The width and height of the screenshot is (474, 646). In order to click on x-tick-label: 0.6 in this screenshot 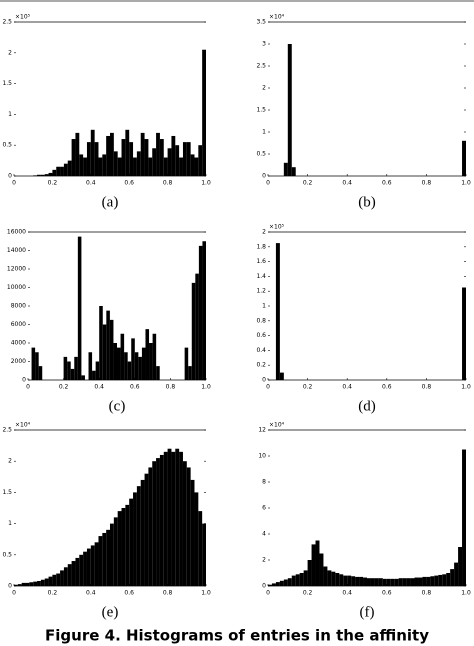, I will do `click(135, 387)`.